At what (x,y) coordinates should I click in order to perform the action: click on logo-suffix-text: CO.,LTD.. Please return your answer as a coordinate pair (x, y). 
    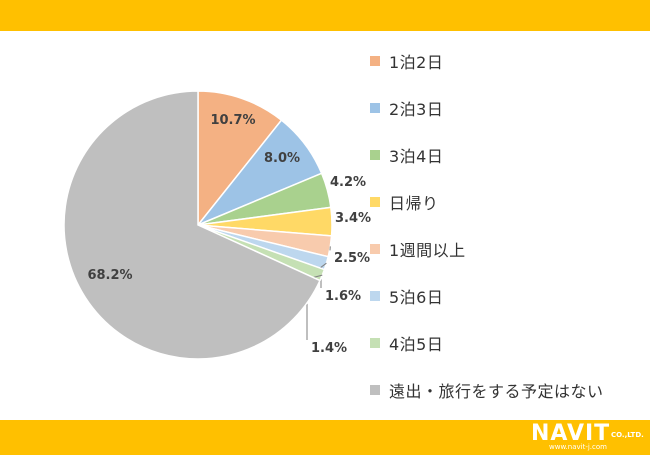
    Looking at the image, I should click on (627, 435).